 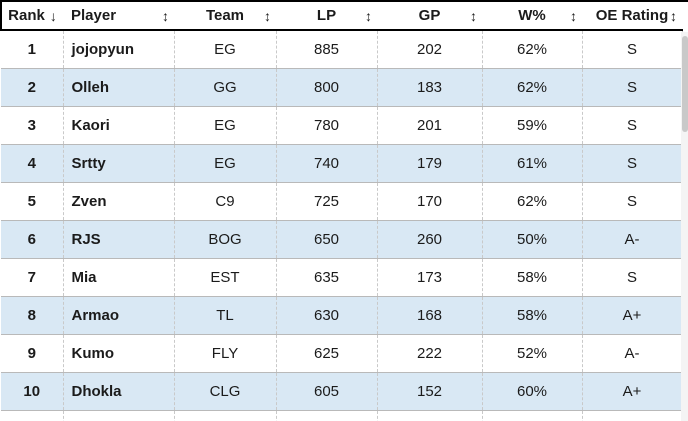 I want to click on table-row: 6 RJS BOG 650 260 50% A-, so click(x=342, y=239).